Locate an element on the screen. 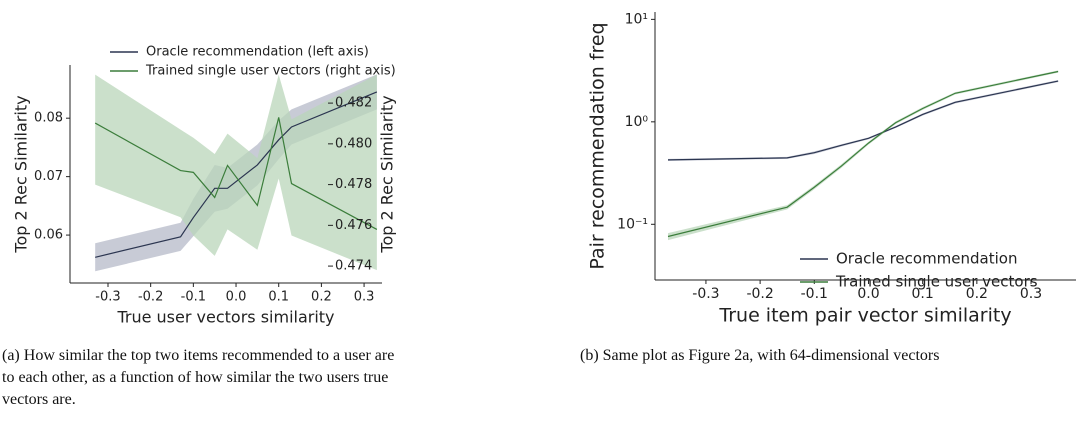 This screenshot has height=421, width=1076. x-axis-label: True user vectors similarity is located at coordinates (225, 317).